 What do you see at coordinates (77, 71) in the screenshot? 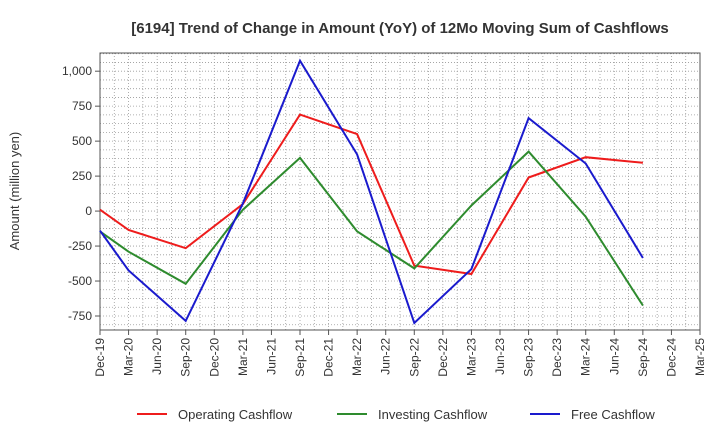
I see `y-tick-label: 1,000` at bounding box center [77, 71].